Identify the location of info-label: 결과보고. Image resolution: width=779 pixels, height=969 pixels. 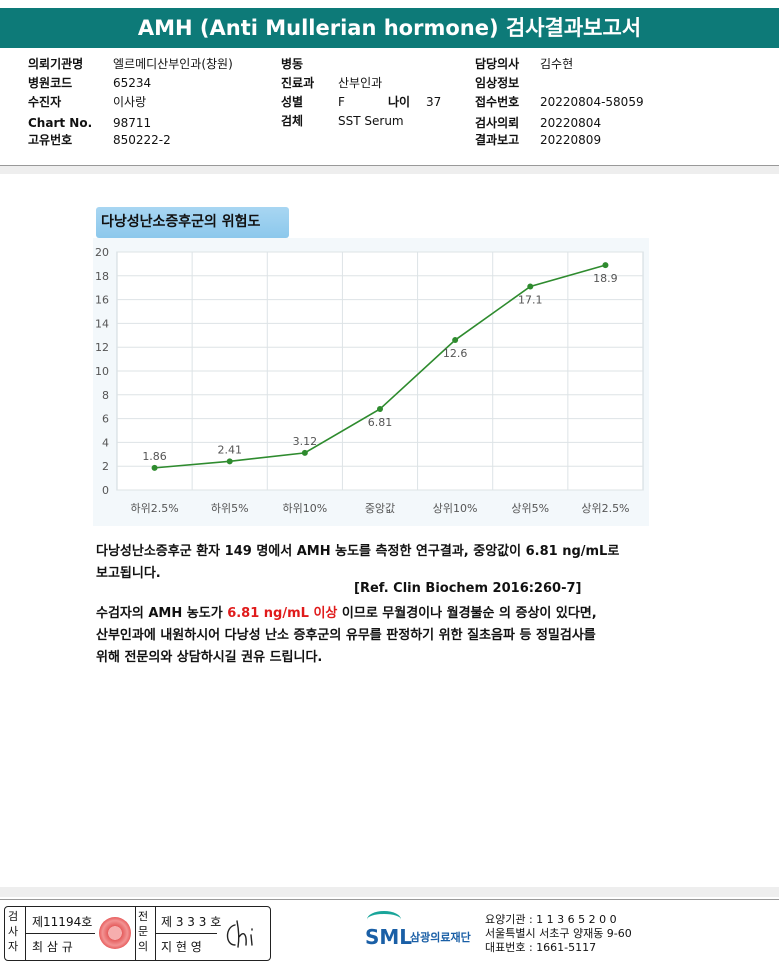
(497, 140).